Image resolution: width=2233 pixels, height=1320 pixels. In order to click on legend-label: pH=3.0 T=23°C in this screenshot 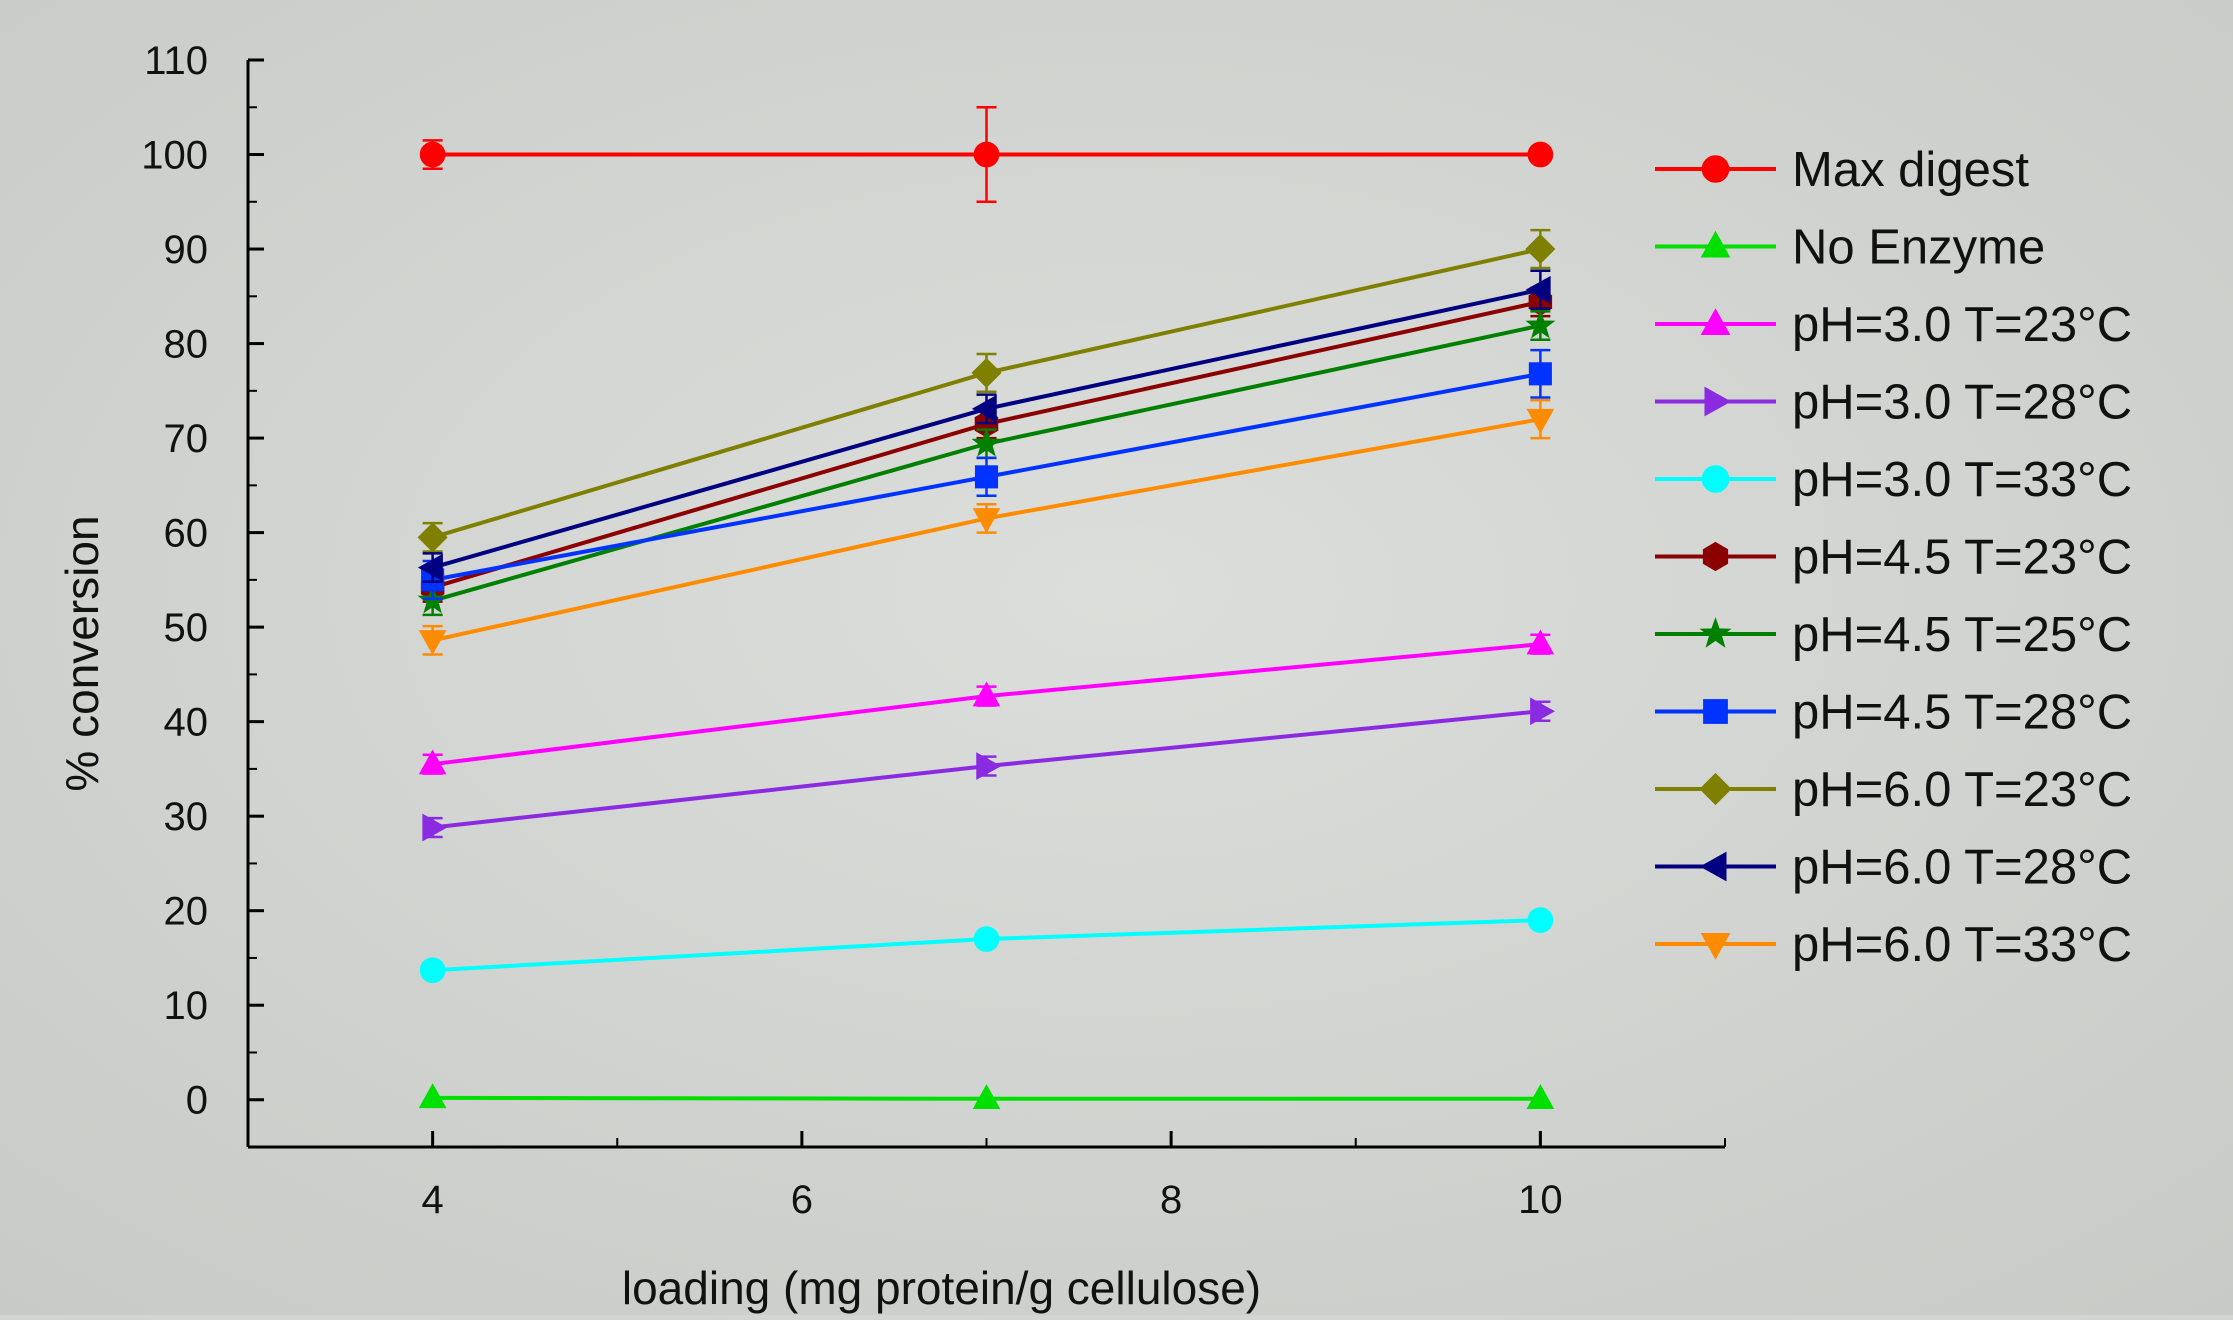, I will do `click(1962, 325)`.